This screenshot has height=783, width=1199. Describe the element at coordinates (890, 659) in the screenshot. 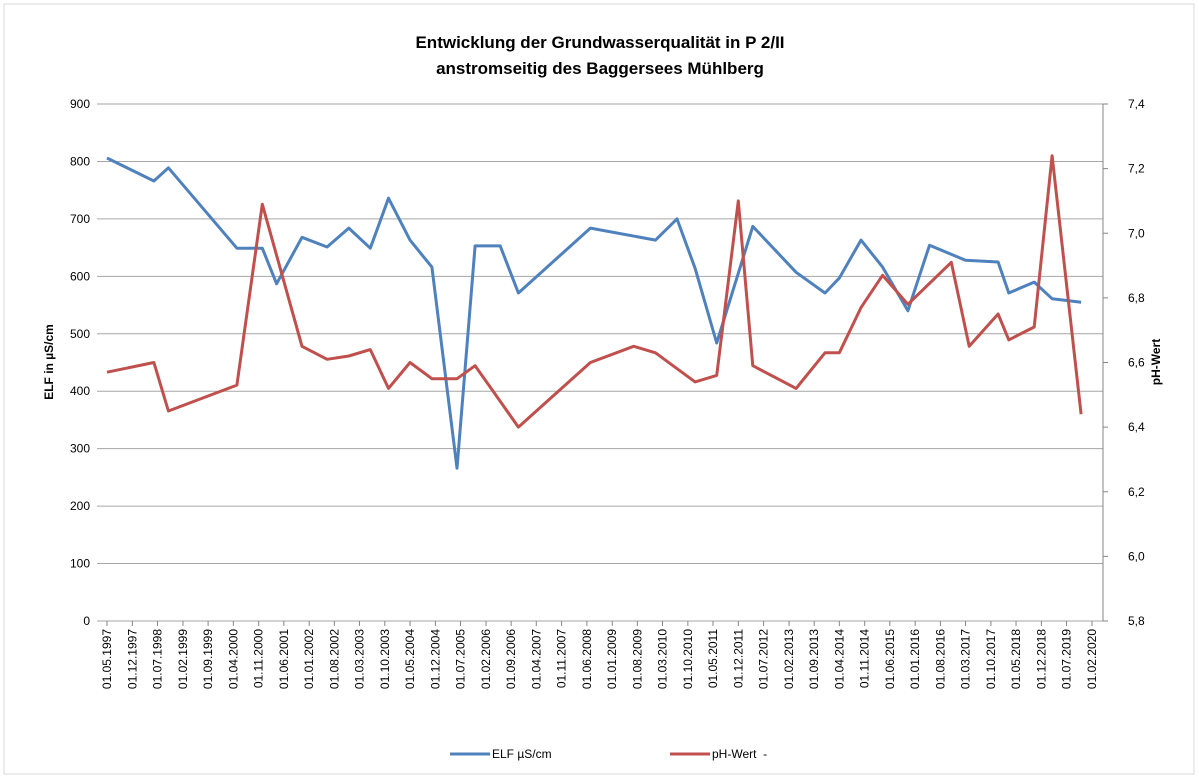

I see `x-tick-label: 01.06.2015` at that location.